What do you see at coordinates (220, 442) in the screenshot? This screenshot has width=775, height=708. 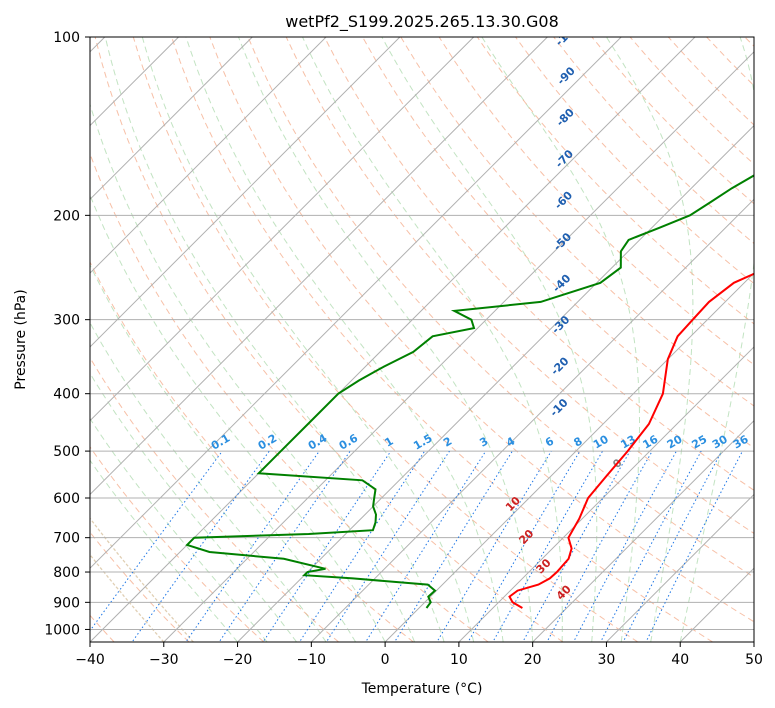 I see `mixing-ratio-label: 0.1` at bounding box center [220, 442].